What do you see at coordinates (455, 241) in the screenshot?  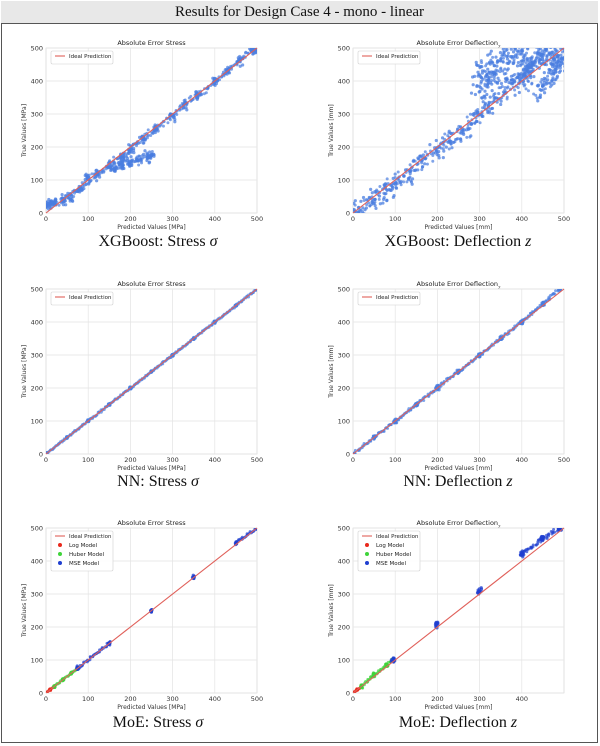 I see `caption-text: XGBoost: Deflection` at bounding box center [455, 241].